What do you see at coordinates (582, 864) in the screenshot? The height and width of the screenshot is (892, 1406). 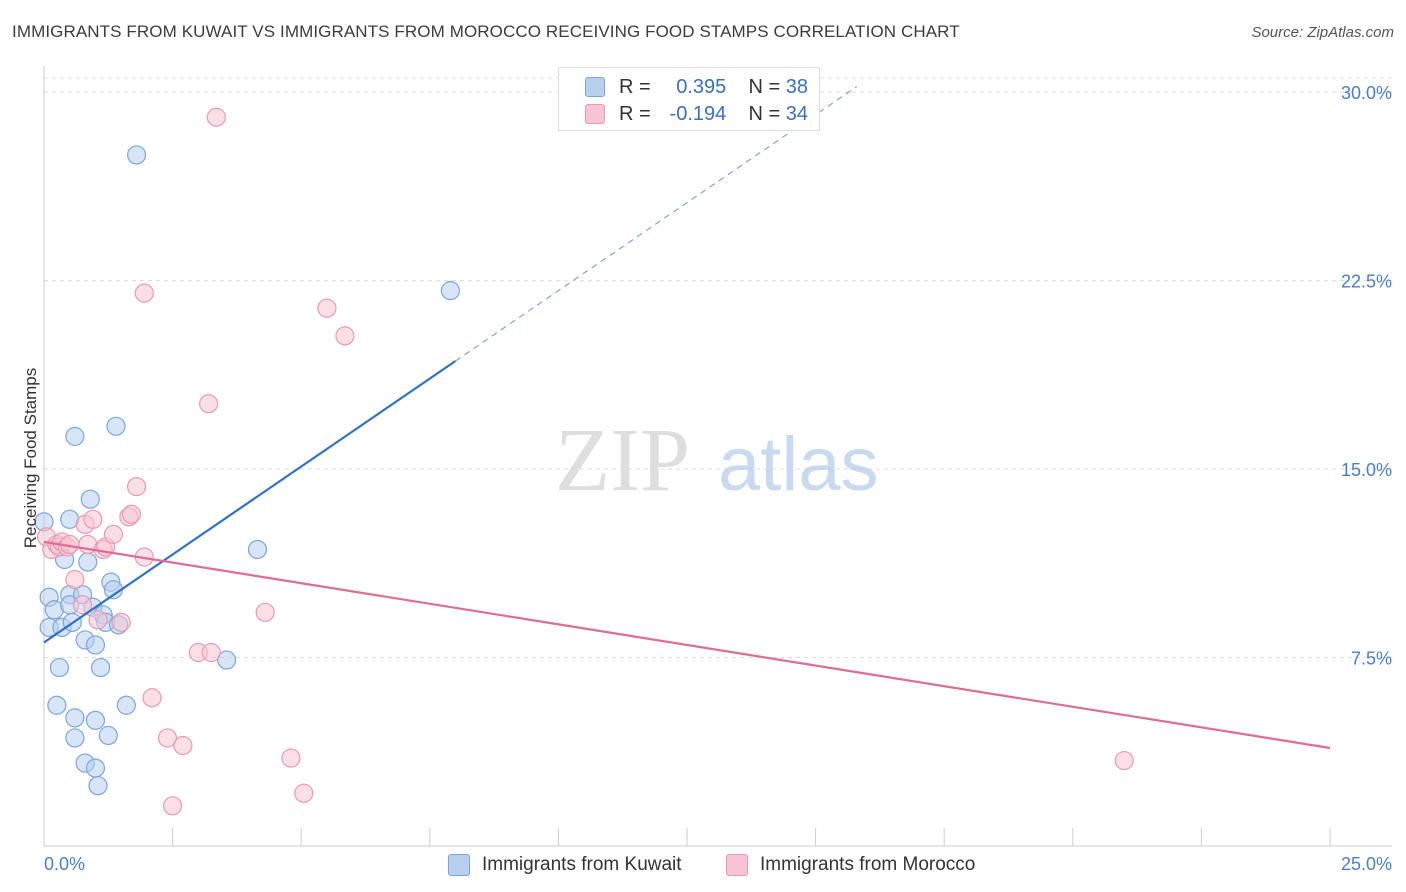 I see `kuwait-series-name: Immigrants from Kuwait` at bounding box center [582, 864].